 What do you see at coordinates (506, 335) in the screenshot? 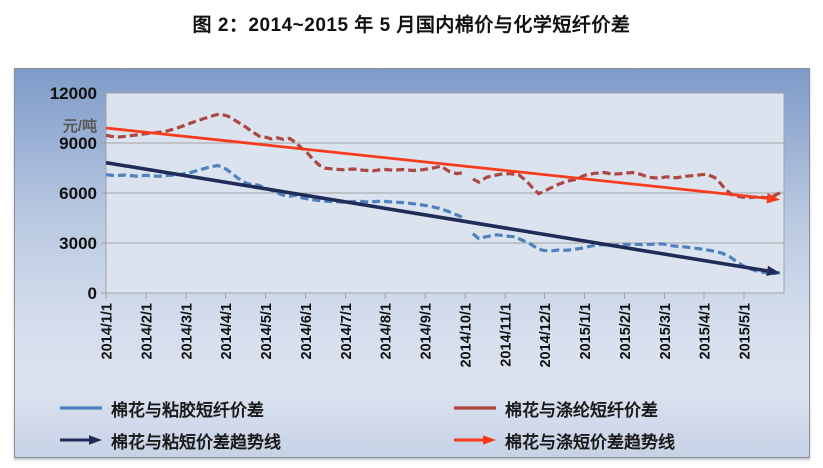
I see `svg-text: 2014/11/1` at bounding box center [506, 335].